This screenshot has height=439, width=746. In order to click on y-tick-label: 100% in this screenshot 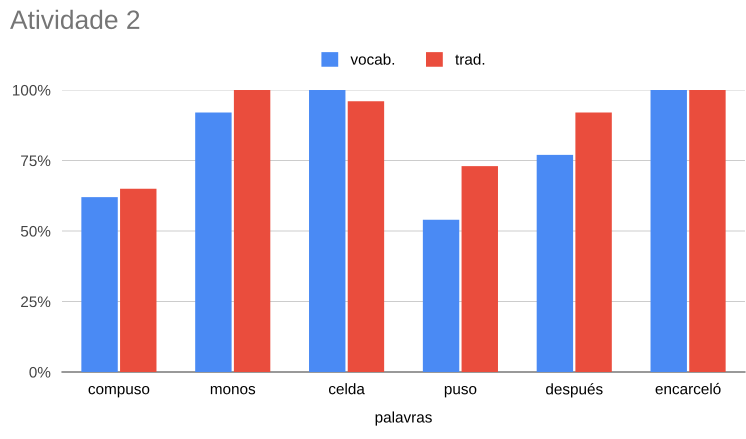, I will do `click(31, 90)`.